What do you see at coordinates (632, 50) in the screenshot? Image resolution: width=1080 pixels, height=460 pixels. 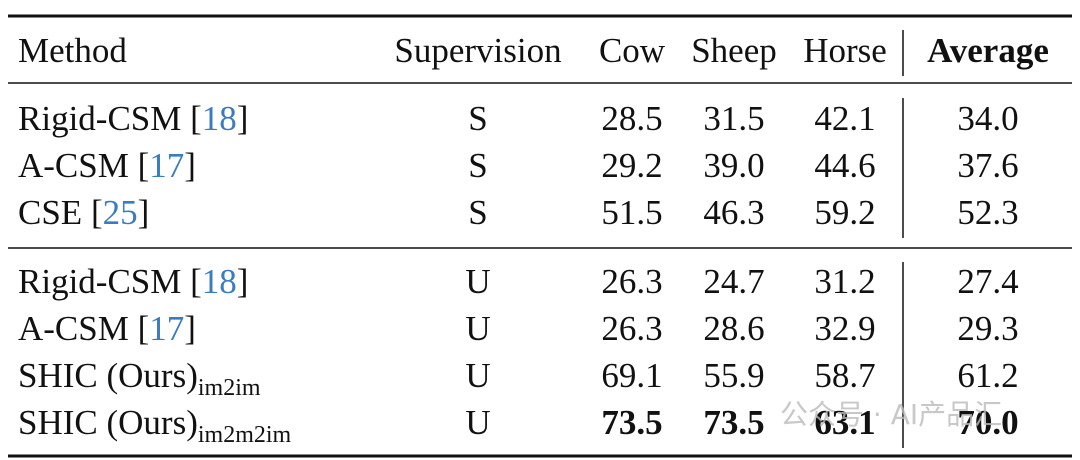 I see `header-cell: Cow` at bounding box center [632, 50].